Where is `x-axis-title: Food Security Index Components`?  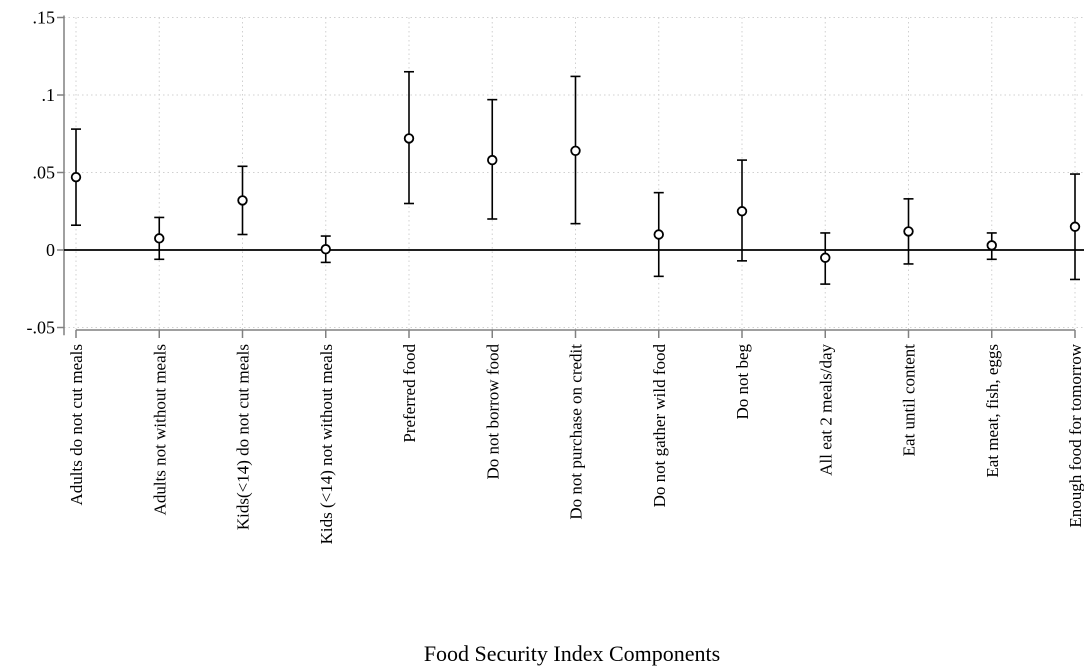 x-axis-title: Food Security Index Components is located at coordinates (572, 653).